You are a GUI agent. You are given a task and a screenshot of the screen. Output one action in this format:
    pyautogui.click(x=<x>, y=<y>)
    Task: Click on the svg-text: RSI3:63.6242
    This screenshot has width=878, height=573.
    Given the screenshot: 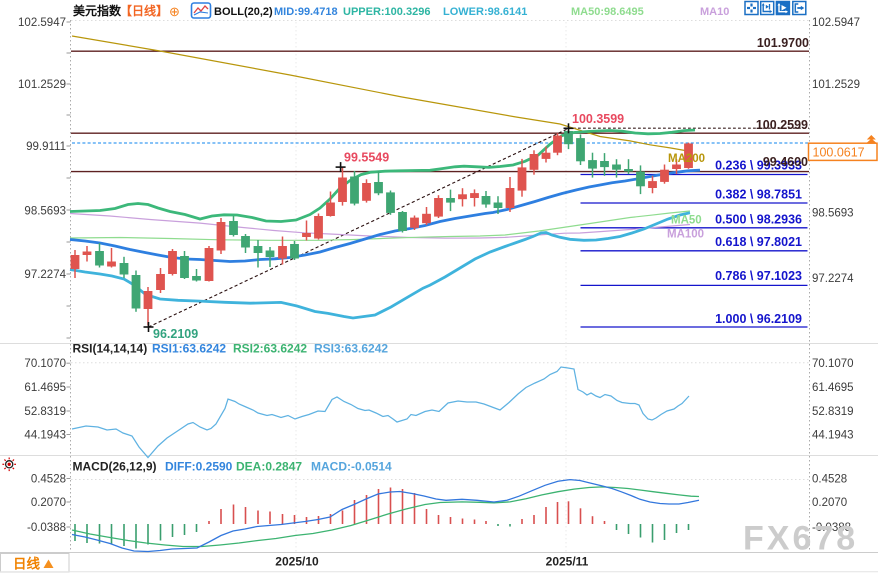 What is the action you would take?
    pyautogui.click(x=351, y=349)
    